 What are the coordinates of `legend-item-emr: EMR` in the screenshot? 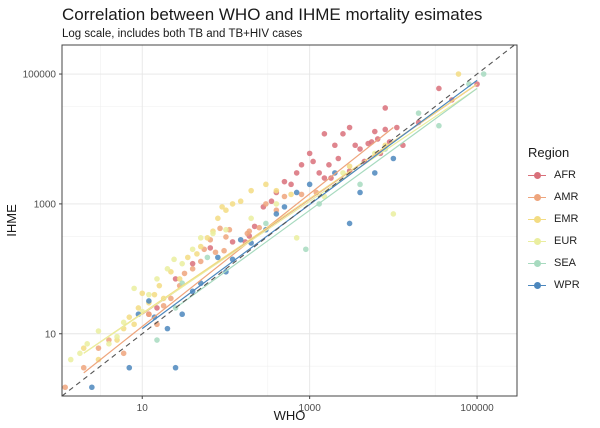 It's located at (554, 219).